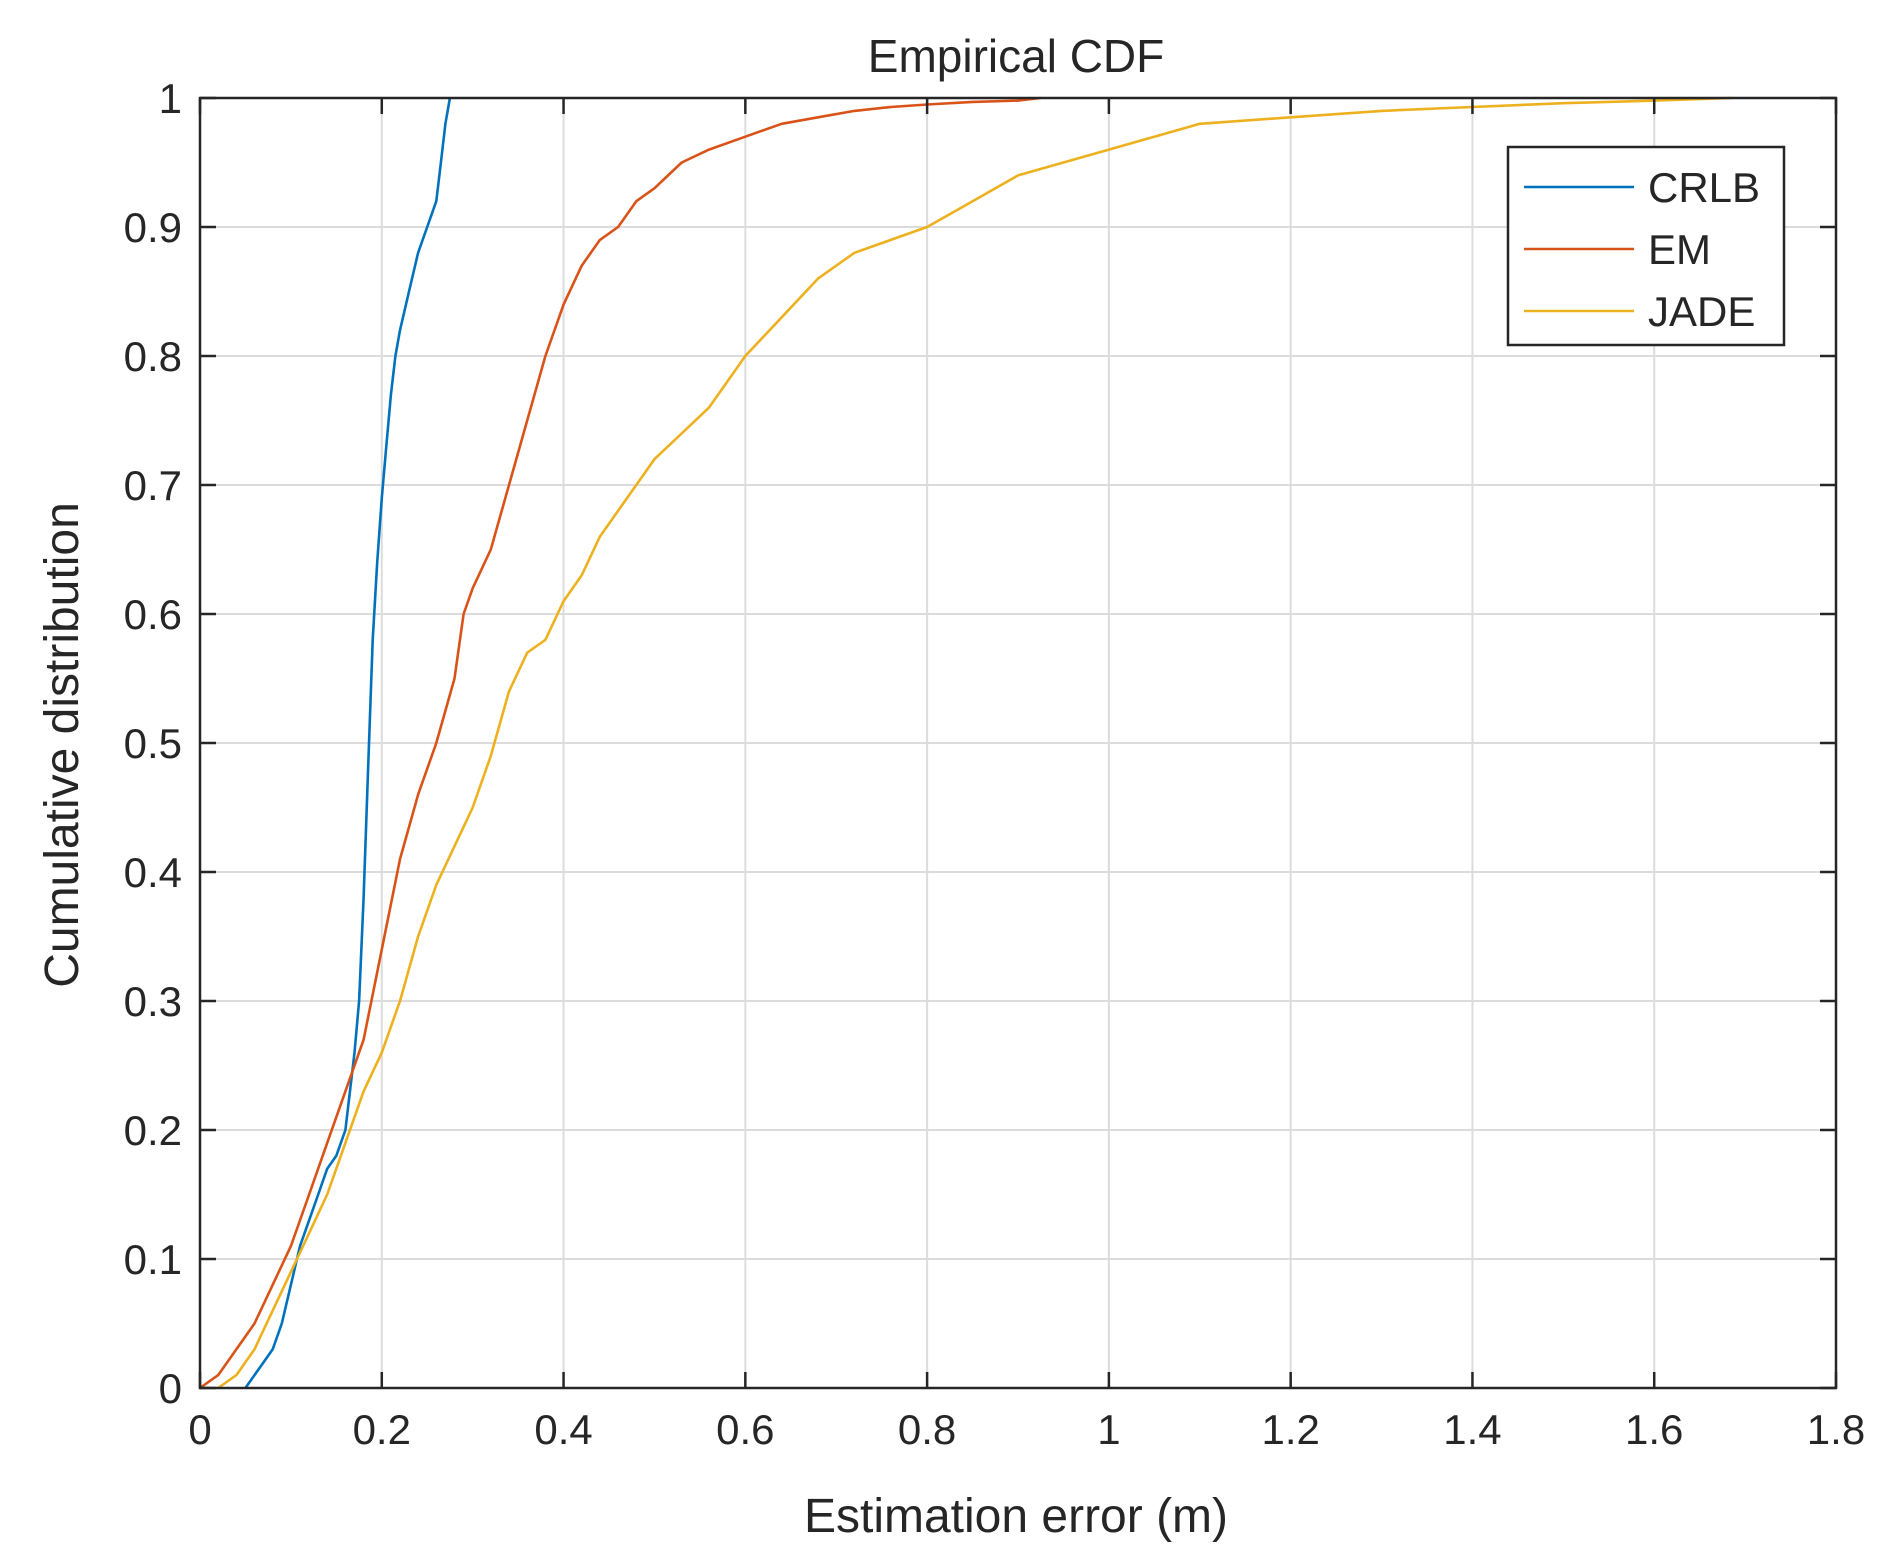 Image resolution: width=1884 pixels, height=1565 pixels. I want to click on legend-label-crlb: CRLB, so click(1704, 187).